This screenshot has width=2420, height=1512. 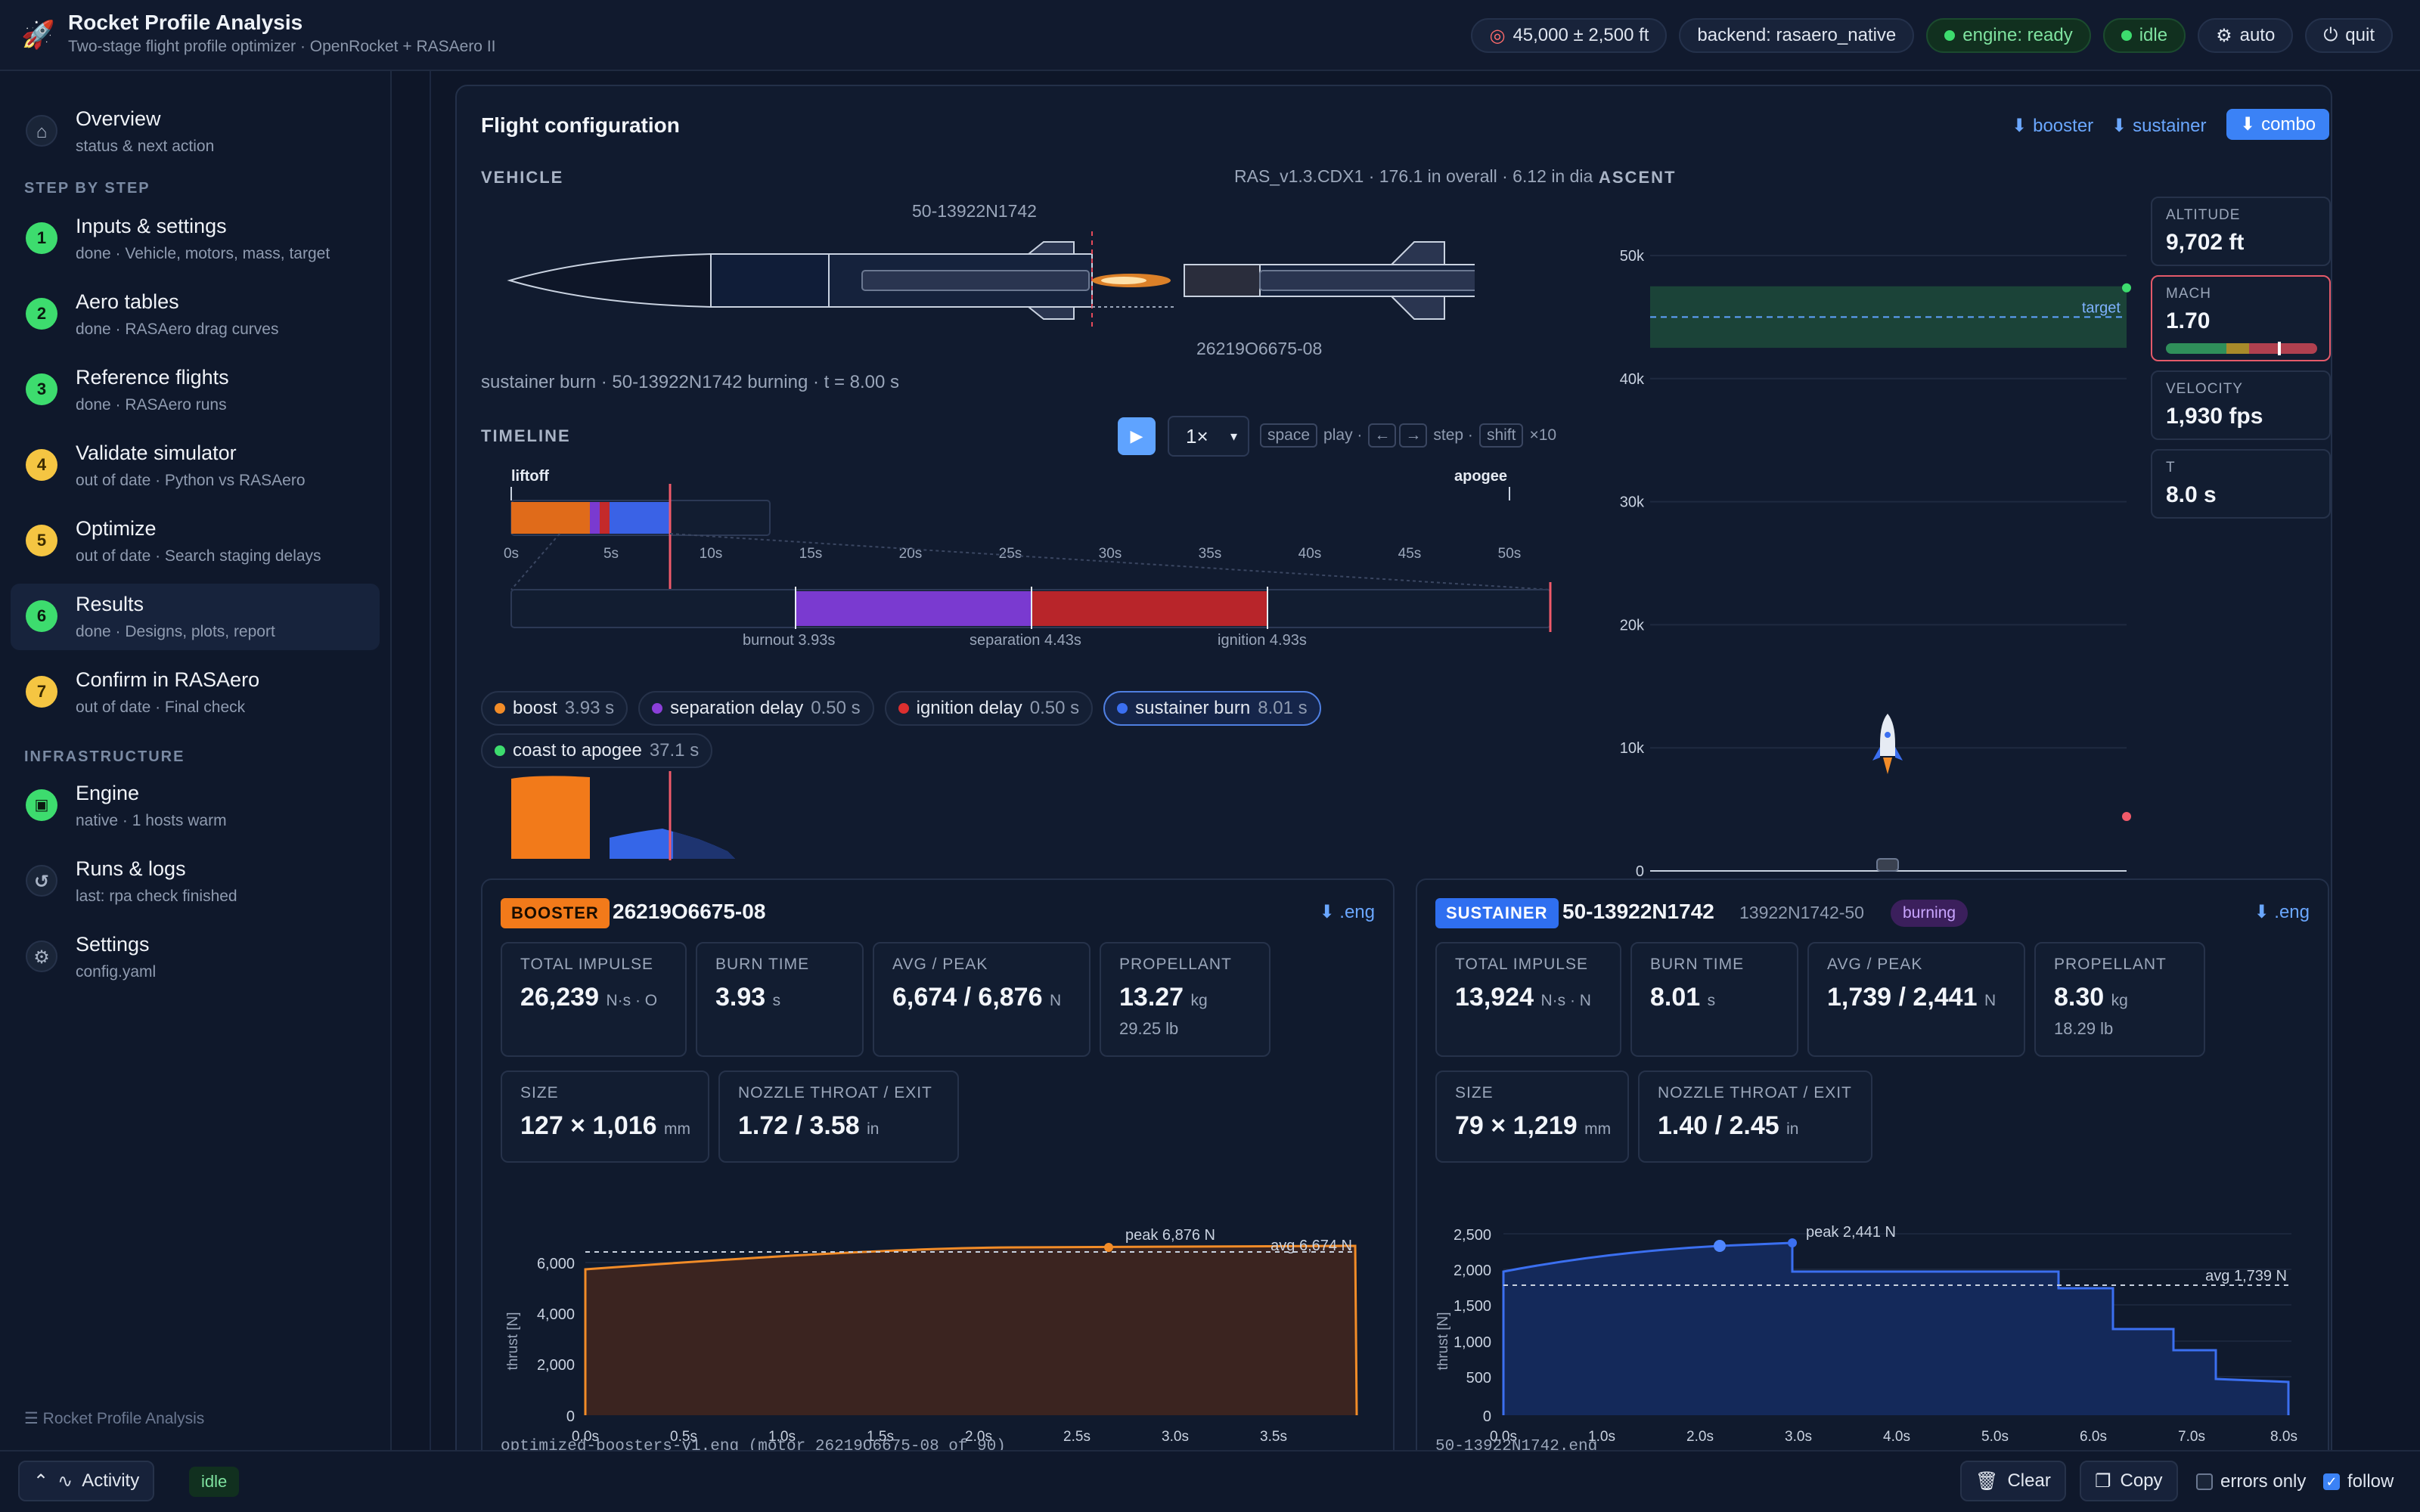 I want to click on sidebar-item-label: Settings, so click(x=113, y=945).